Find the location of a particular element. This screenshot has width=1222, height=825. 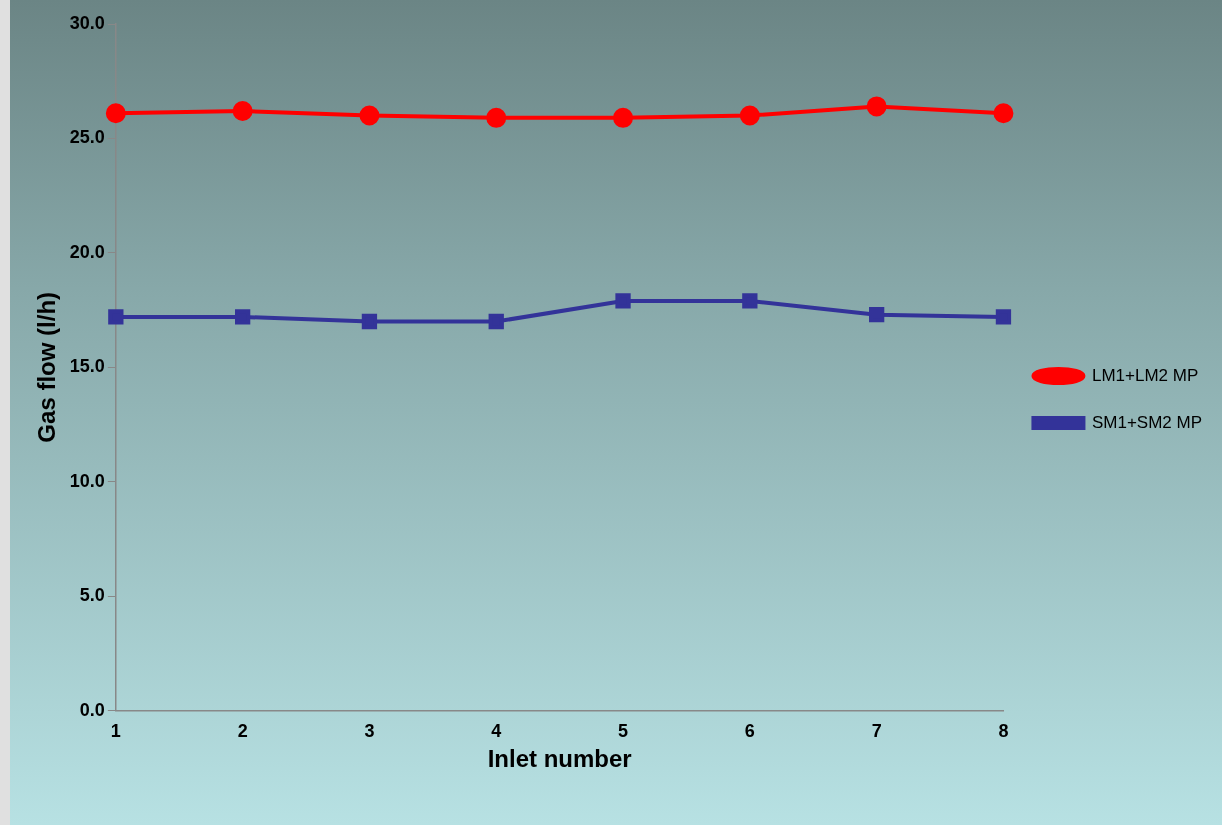

x-axis-title: Inlet number is located at coordinates (559, 759).